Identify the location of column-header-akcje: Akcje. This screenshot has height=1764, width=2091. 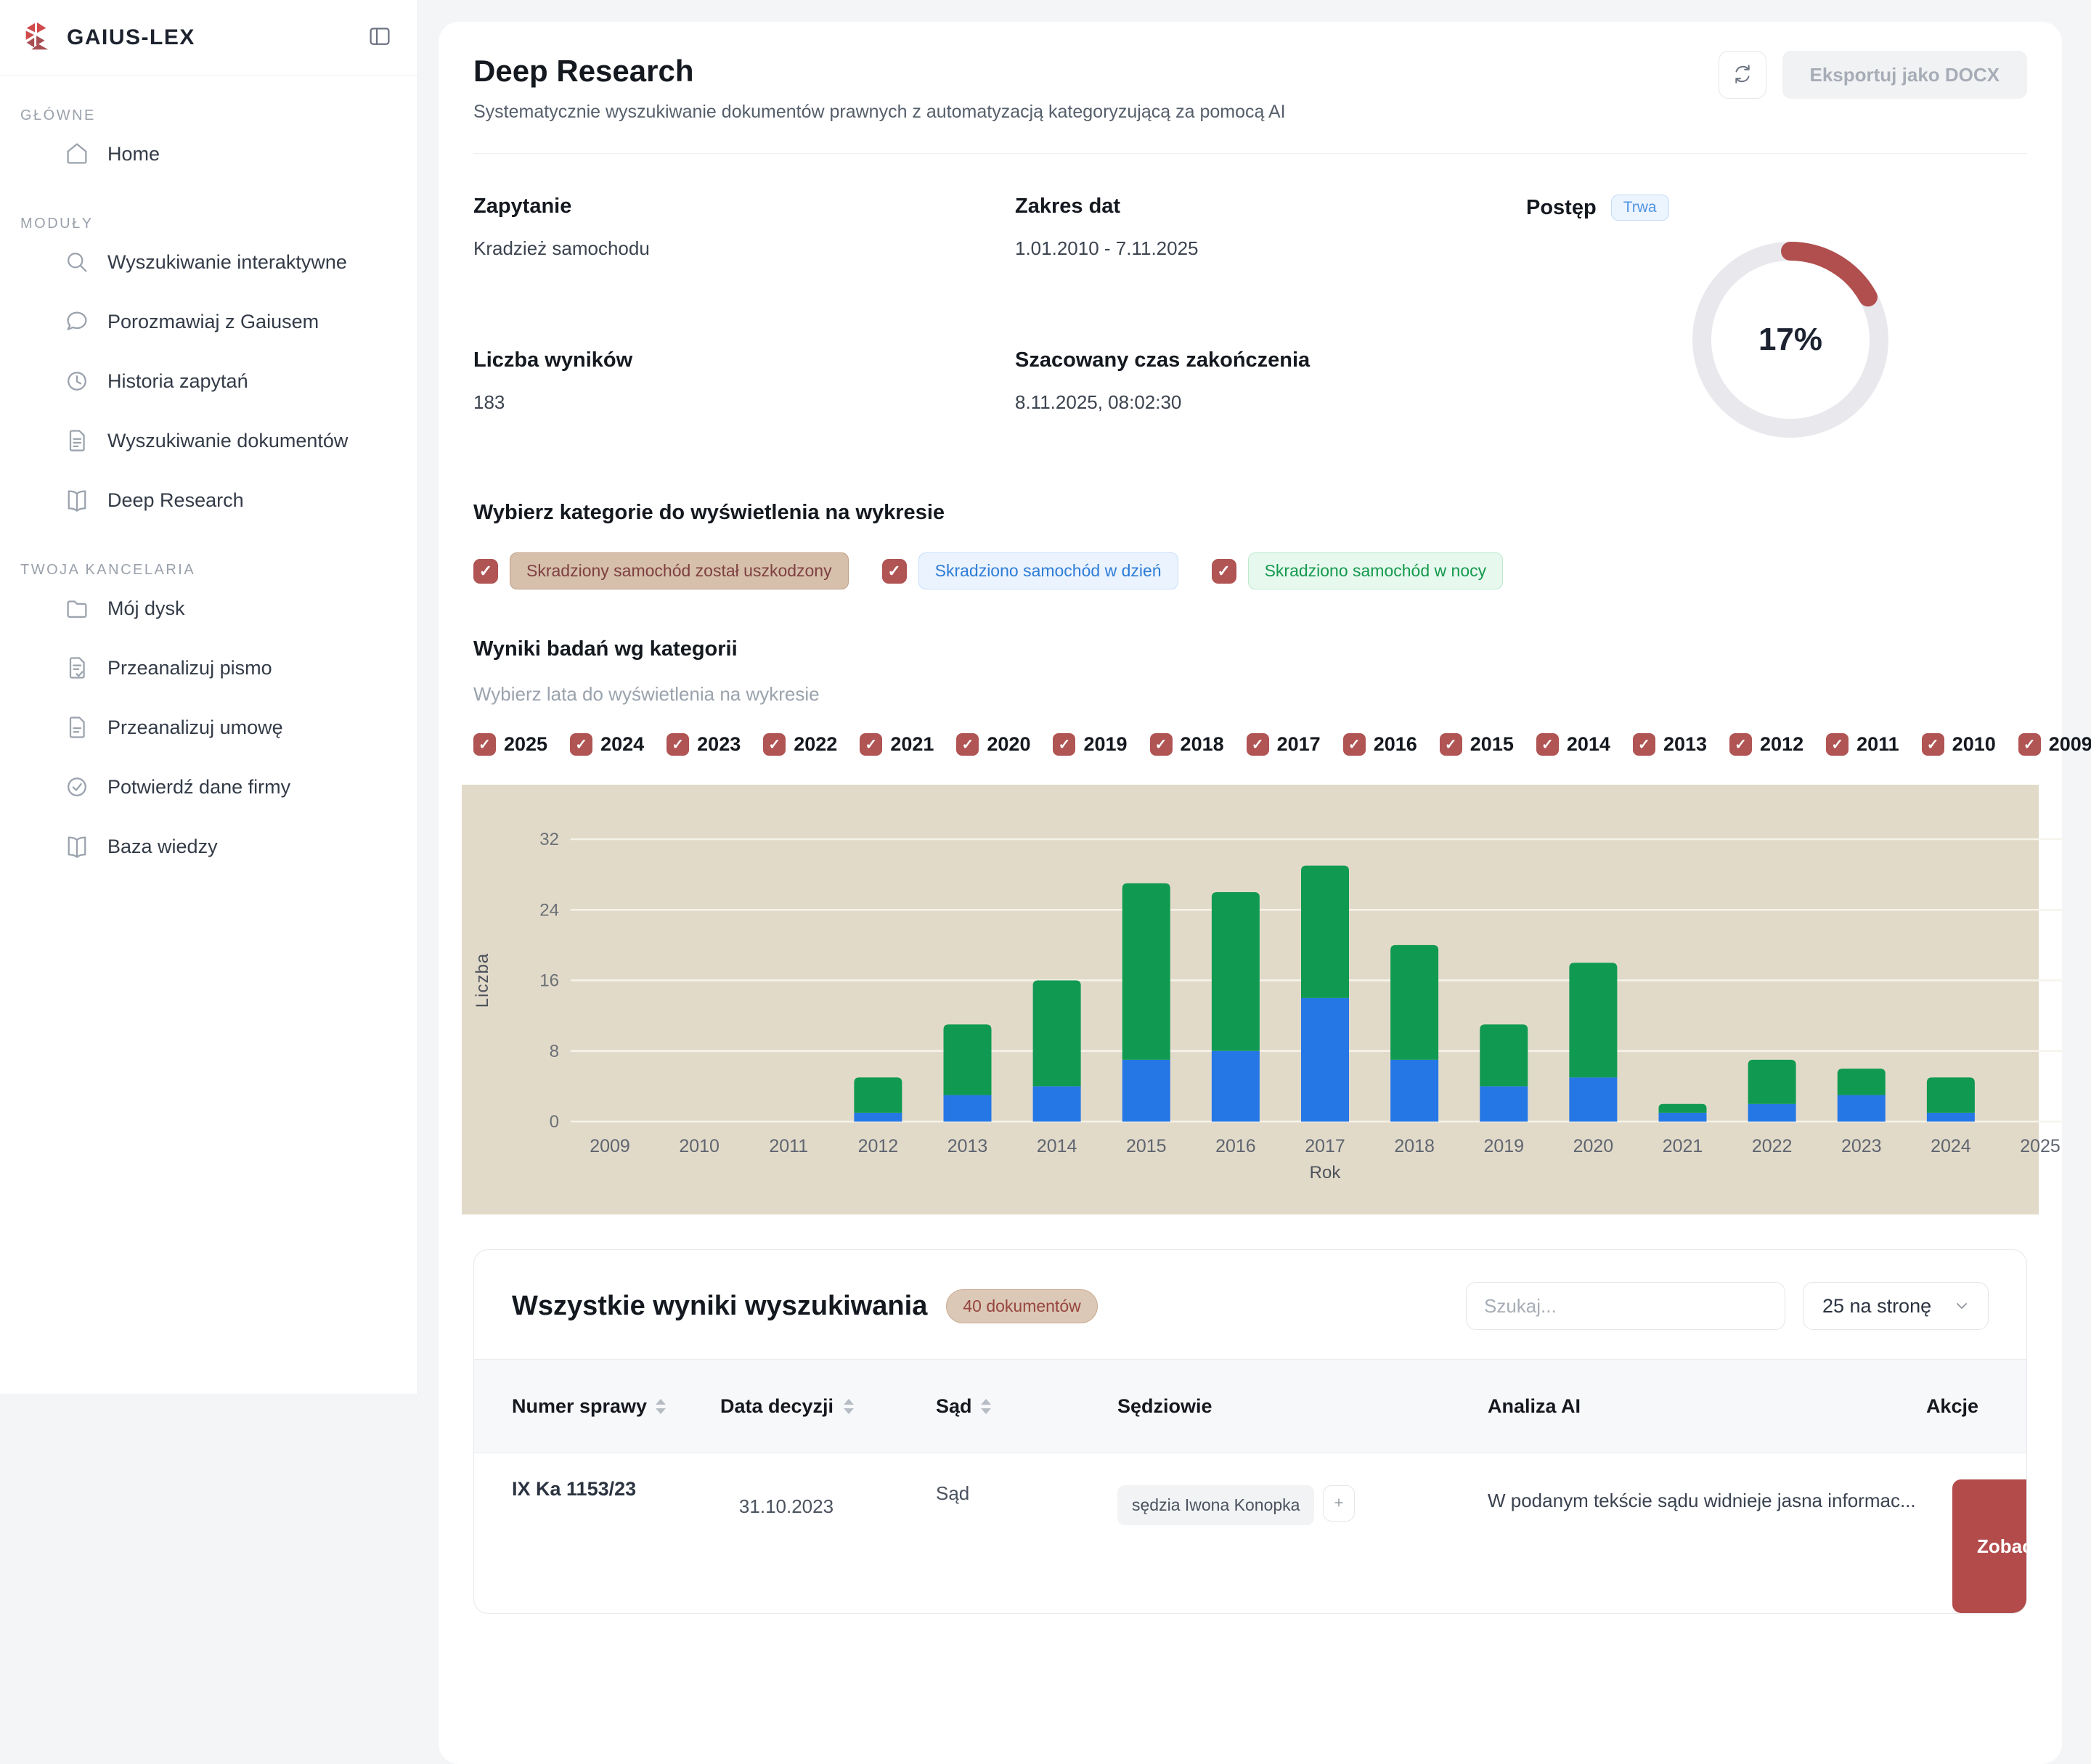
(1973, 1407).